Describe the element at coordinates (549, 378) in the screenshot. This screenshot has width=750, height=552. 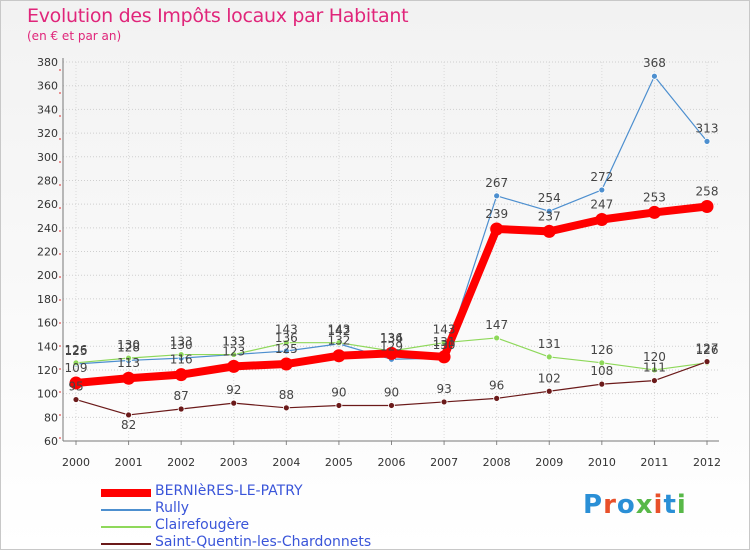
I see `data-label: 102` at that location.